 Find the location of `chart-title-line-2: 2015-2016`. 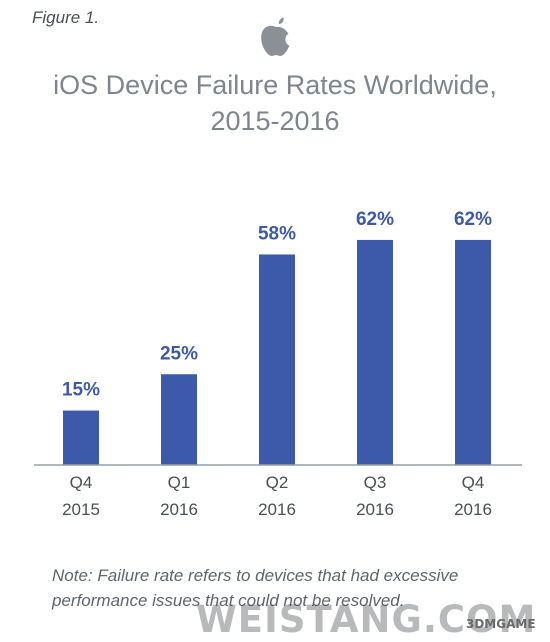

chart-title-line-2: 2015-2016 is located at coordinates (275, 121).